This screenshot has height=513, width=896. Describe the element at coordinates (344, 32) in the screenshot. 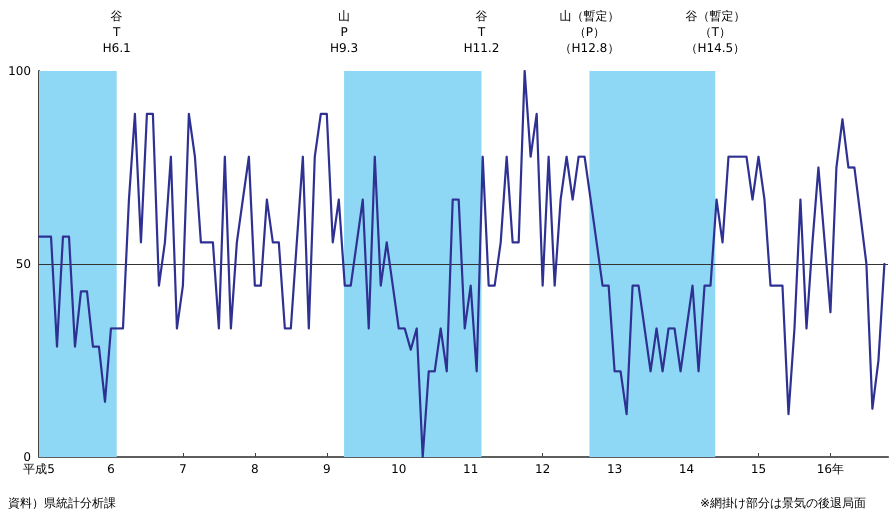

I see `text: P` at that location.